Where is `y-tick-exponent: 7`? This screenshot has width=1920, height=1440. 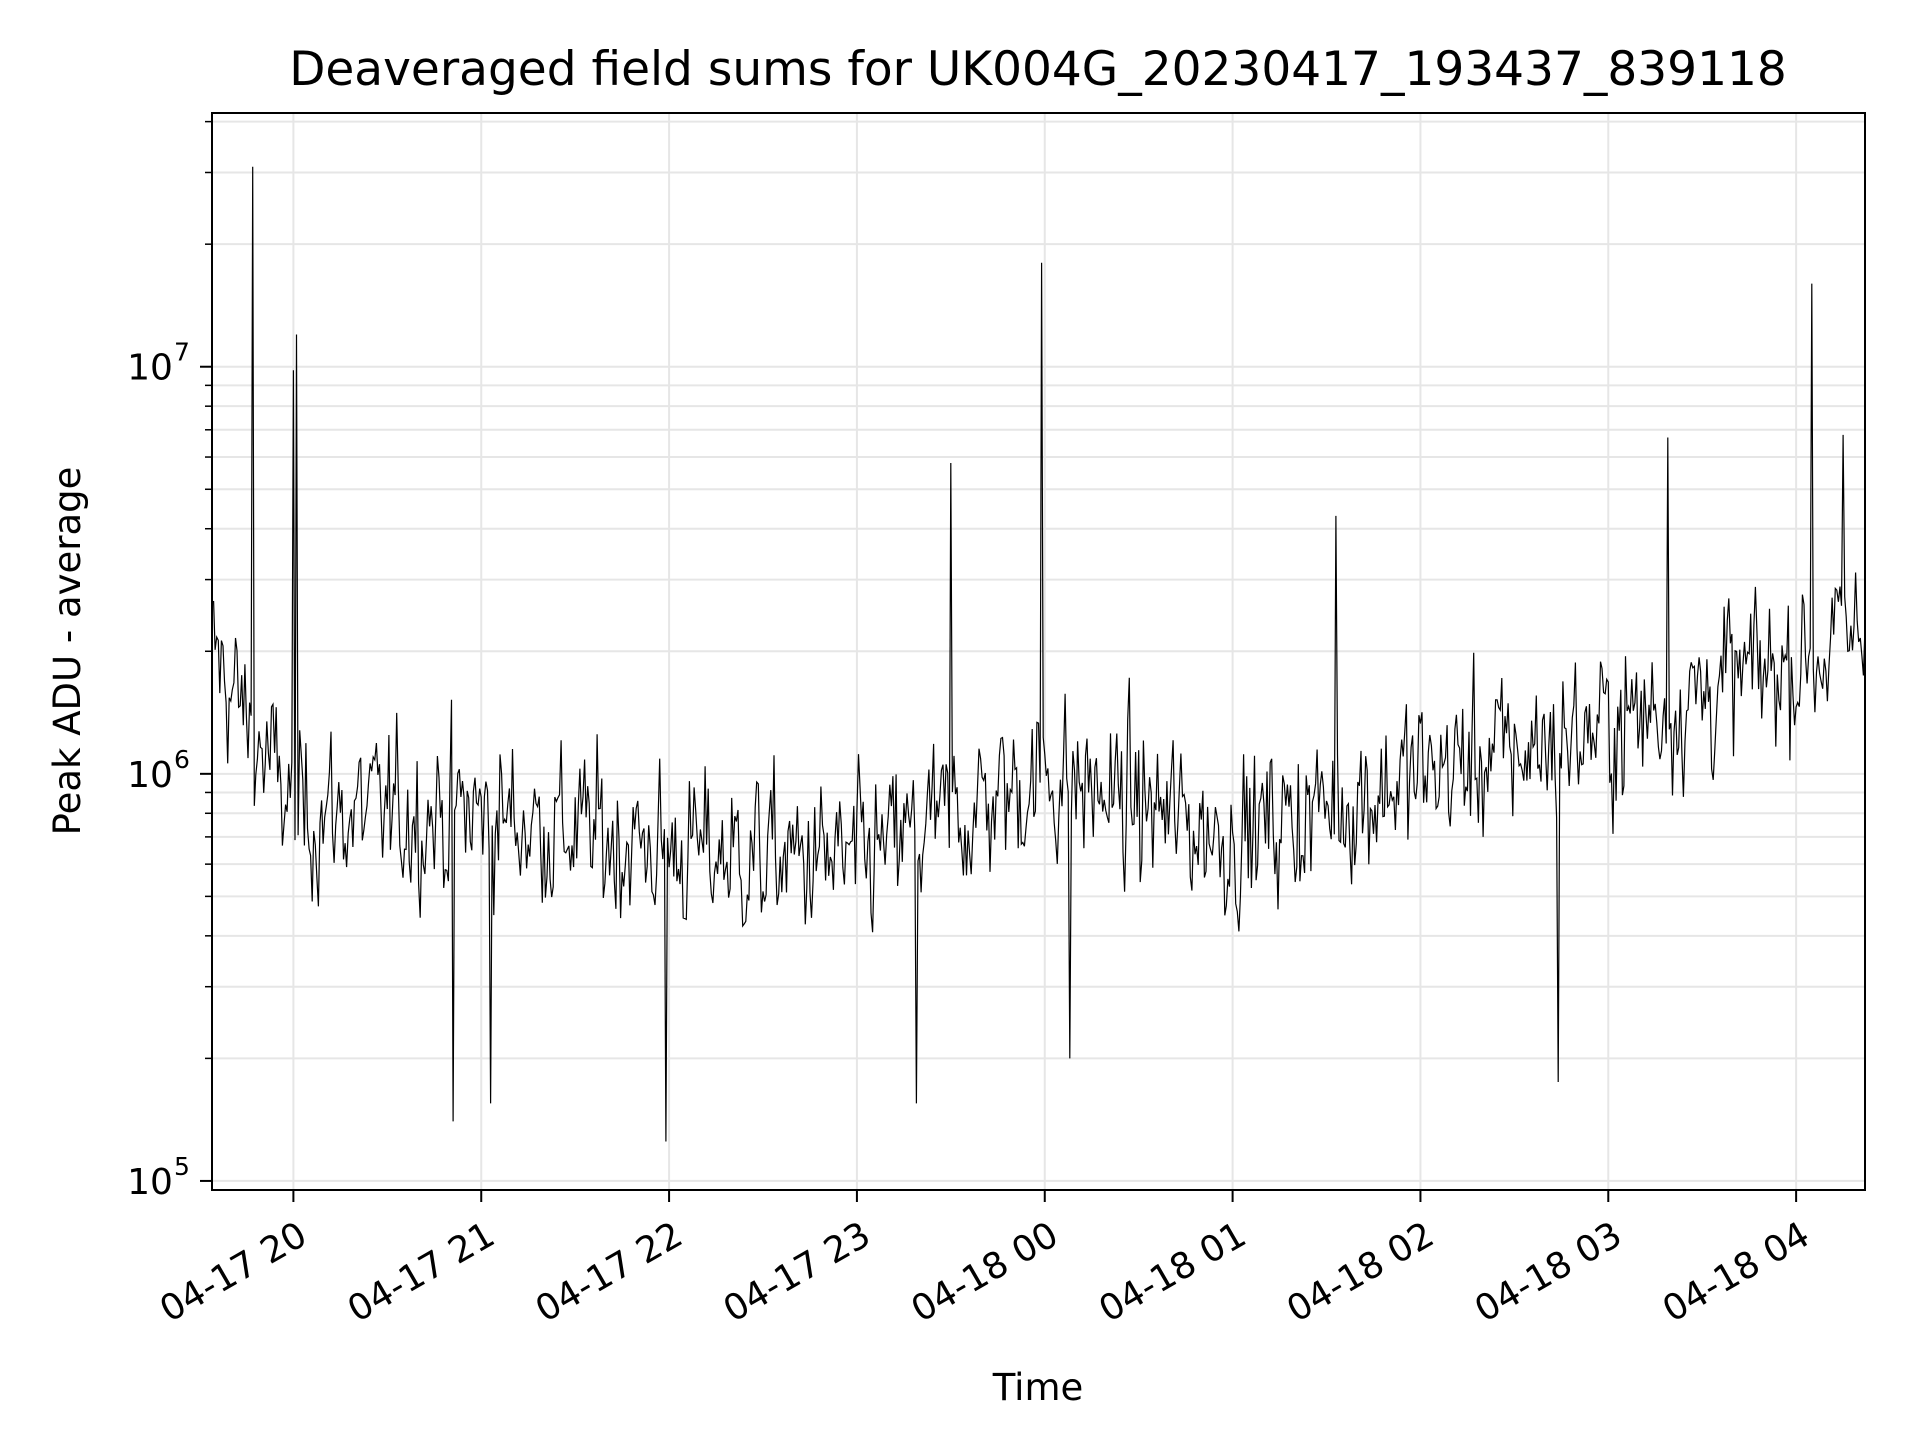
y-tick-exponent: 7 is located at coordinates (182, 352).